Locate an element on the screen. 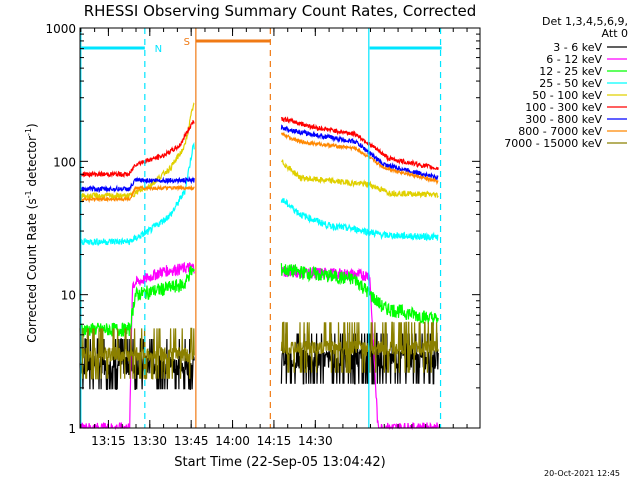  series-3-line is located at coordinates (259, 300).